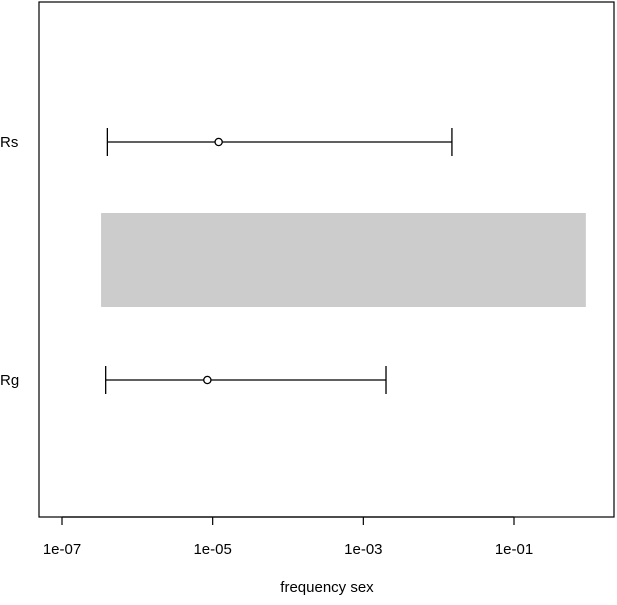 This screenshot has height=605, width=617. What do you see at coordinates (9, 380) in the screenshot?
I see `category-label: Rg` at bounding box center [9, 380].